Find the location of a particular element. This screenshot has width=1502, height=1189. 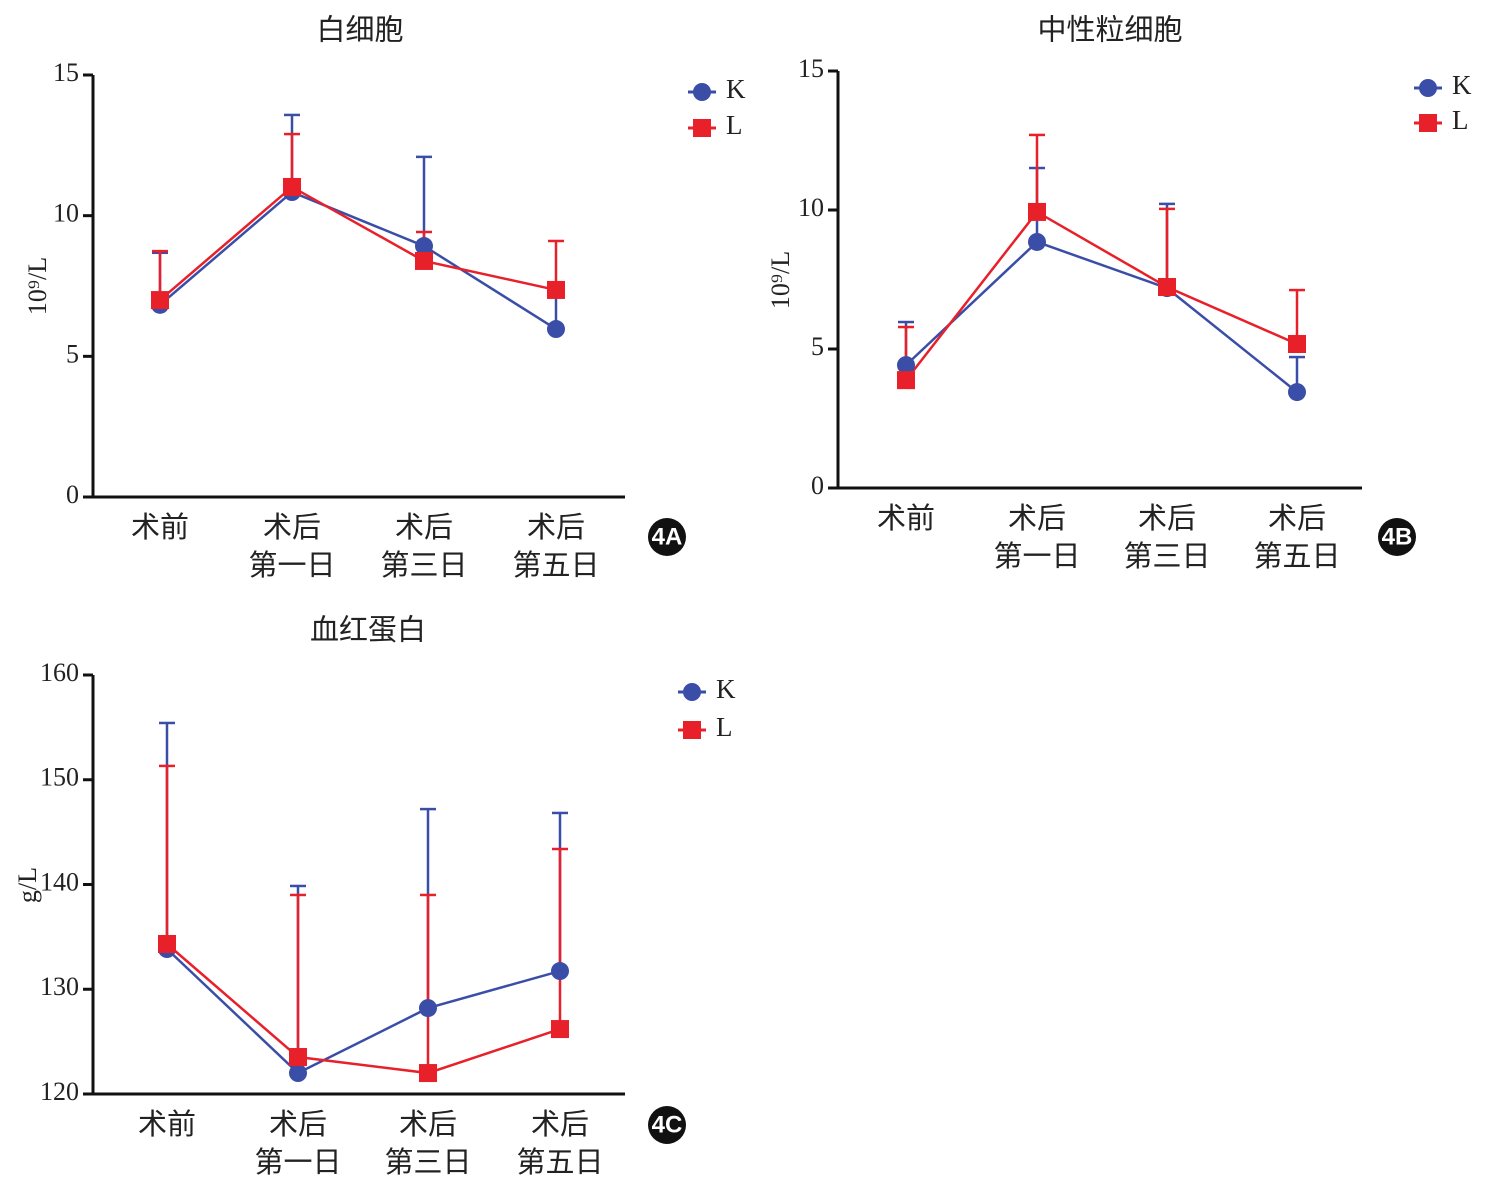

y-tick-label: 130 is located at coordinates (59, 986).